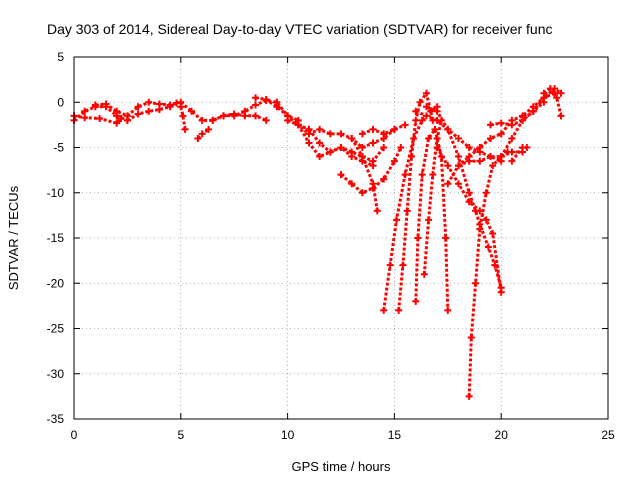 This screenshot has width=640, height=480. What do you see at coordinates (56, 238) in the screenshot?
I see `y-tick-label: -15` at bounding box center [56, 238].